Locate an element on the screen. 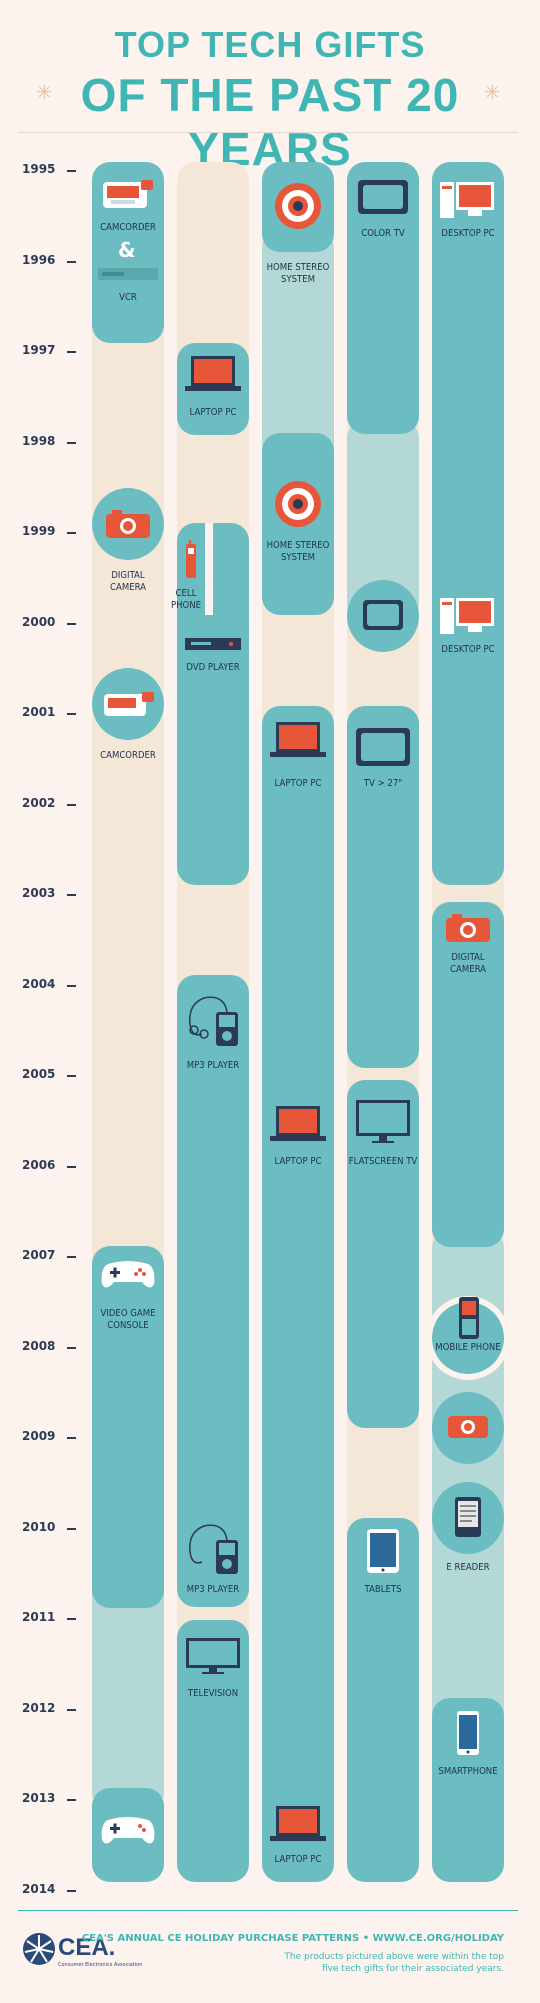 This screenshot has width=540, height=2003. title-line-2: OF THE PAST 20 YEARS is located at coordinates (270, 122).